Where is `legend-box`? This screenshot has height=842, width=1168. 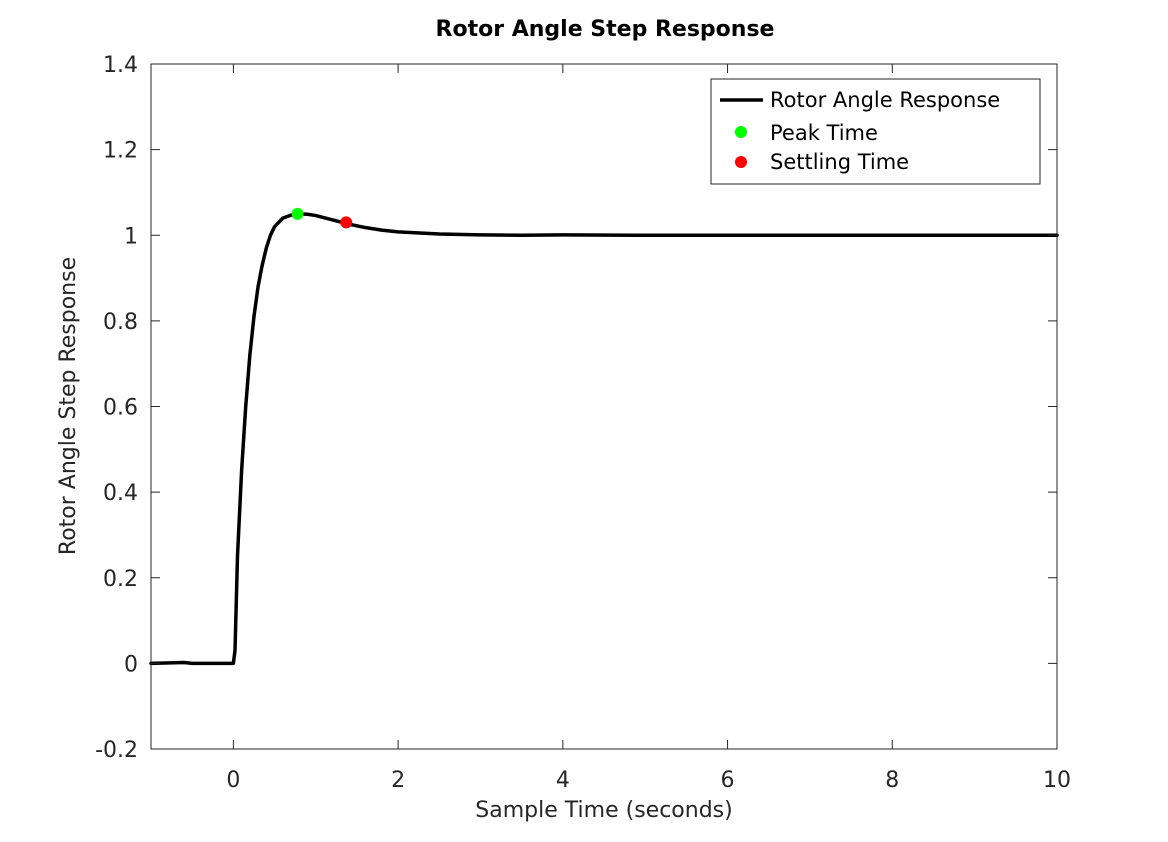 legend-box is located at coordinates (875, 131).